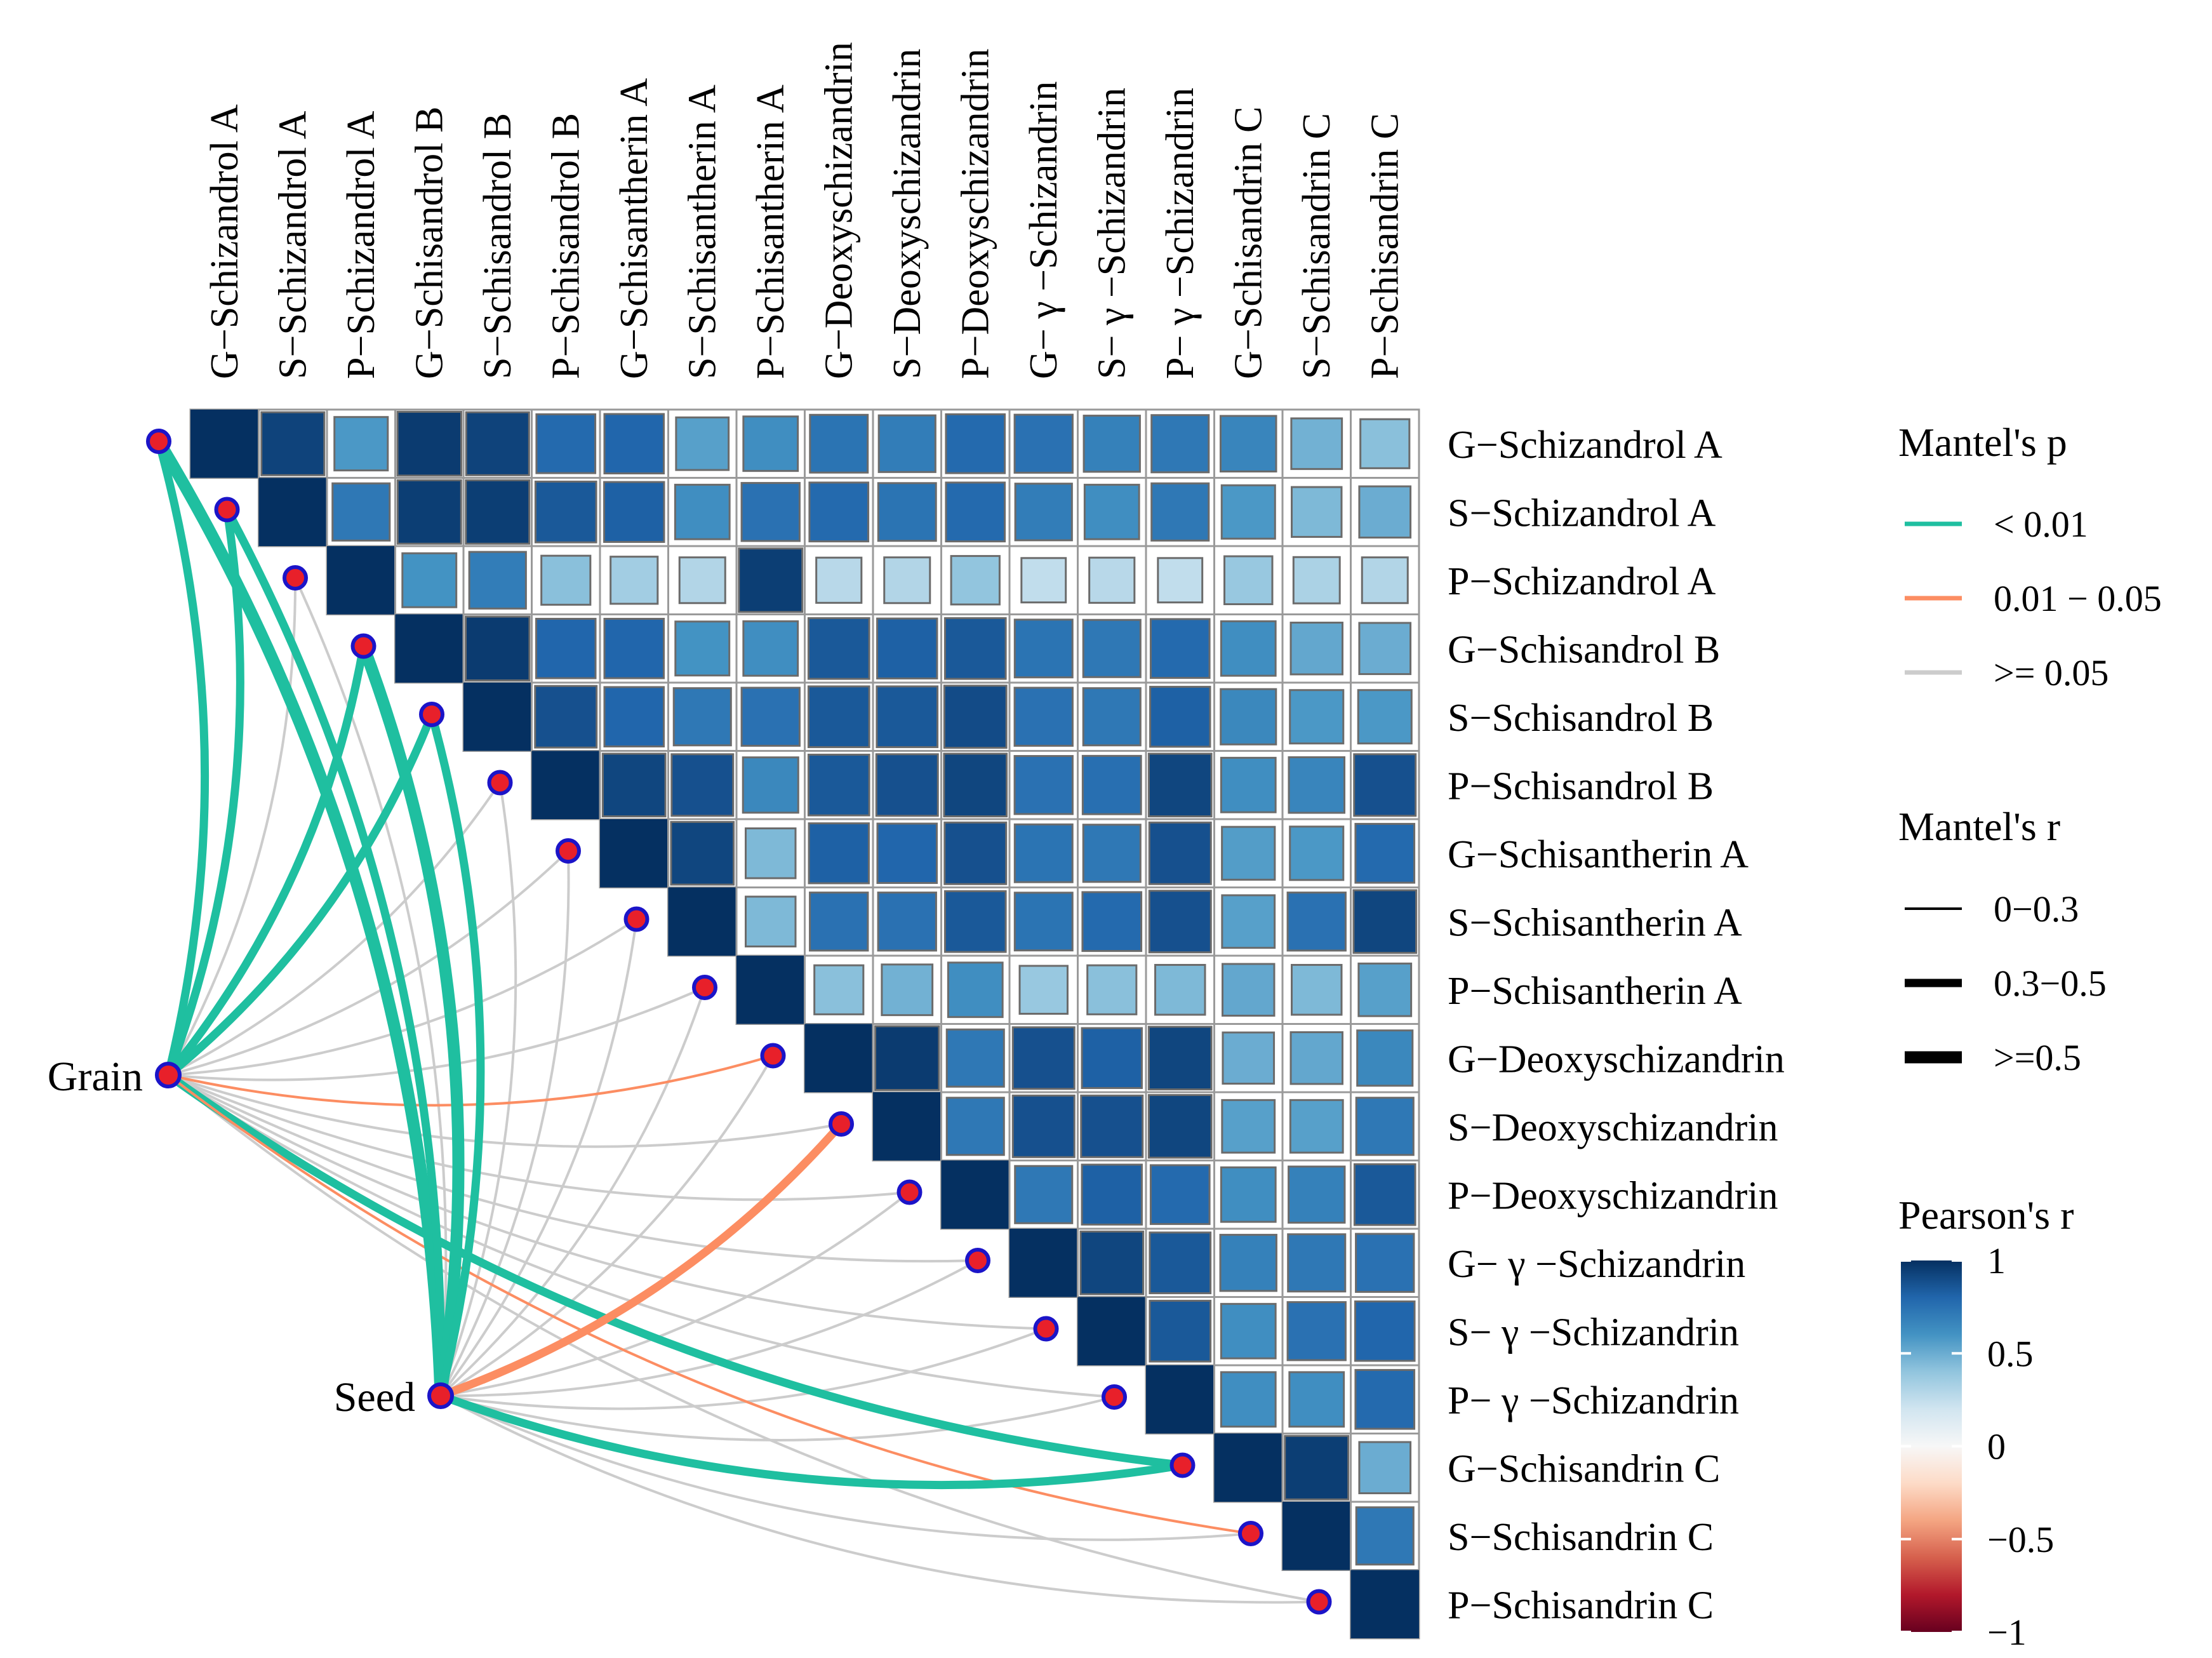  I want to click on row-label-s-schisandrol-b: S−Schisandrol B, so click(1581, 718).